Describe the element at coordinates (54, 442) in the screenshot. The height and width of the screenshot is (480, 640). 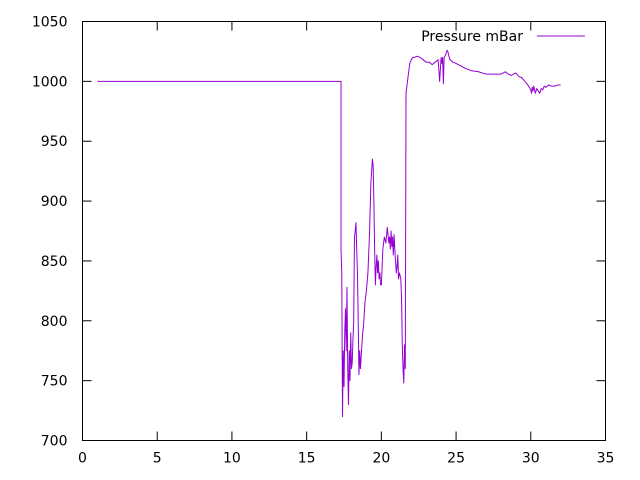
I see `y-tick-label: 700` at that location.